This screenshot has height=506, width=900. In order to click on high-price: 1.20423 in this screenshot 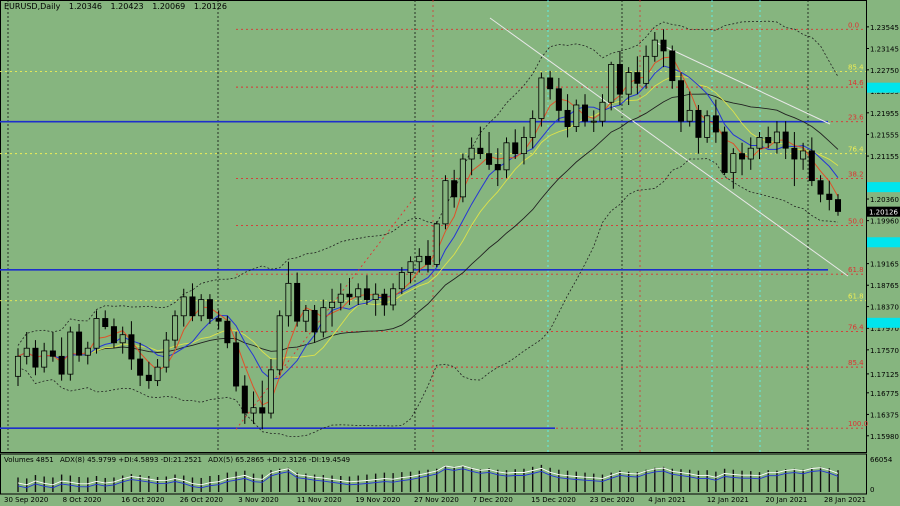, I will do `click(127, 6)`.